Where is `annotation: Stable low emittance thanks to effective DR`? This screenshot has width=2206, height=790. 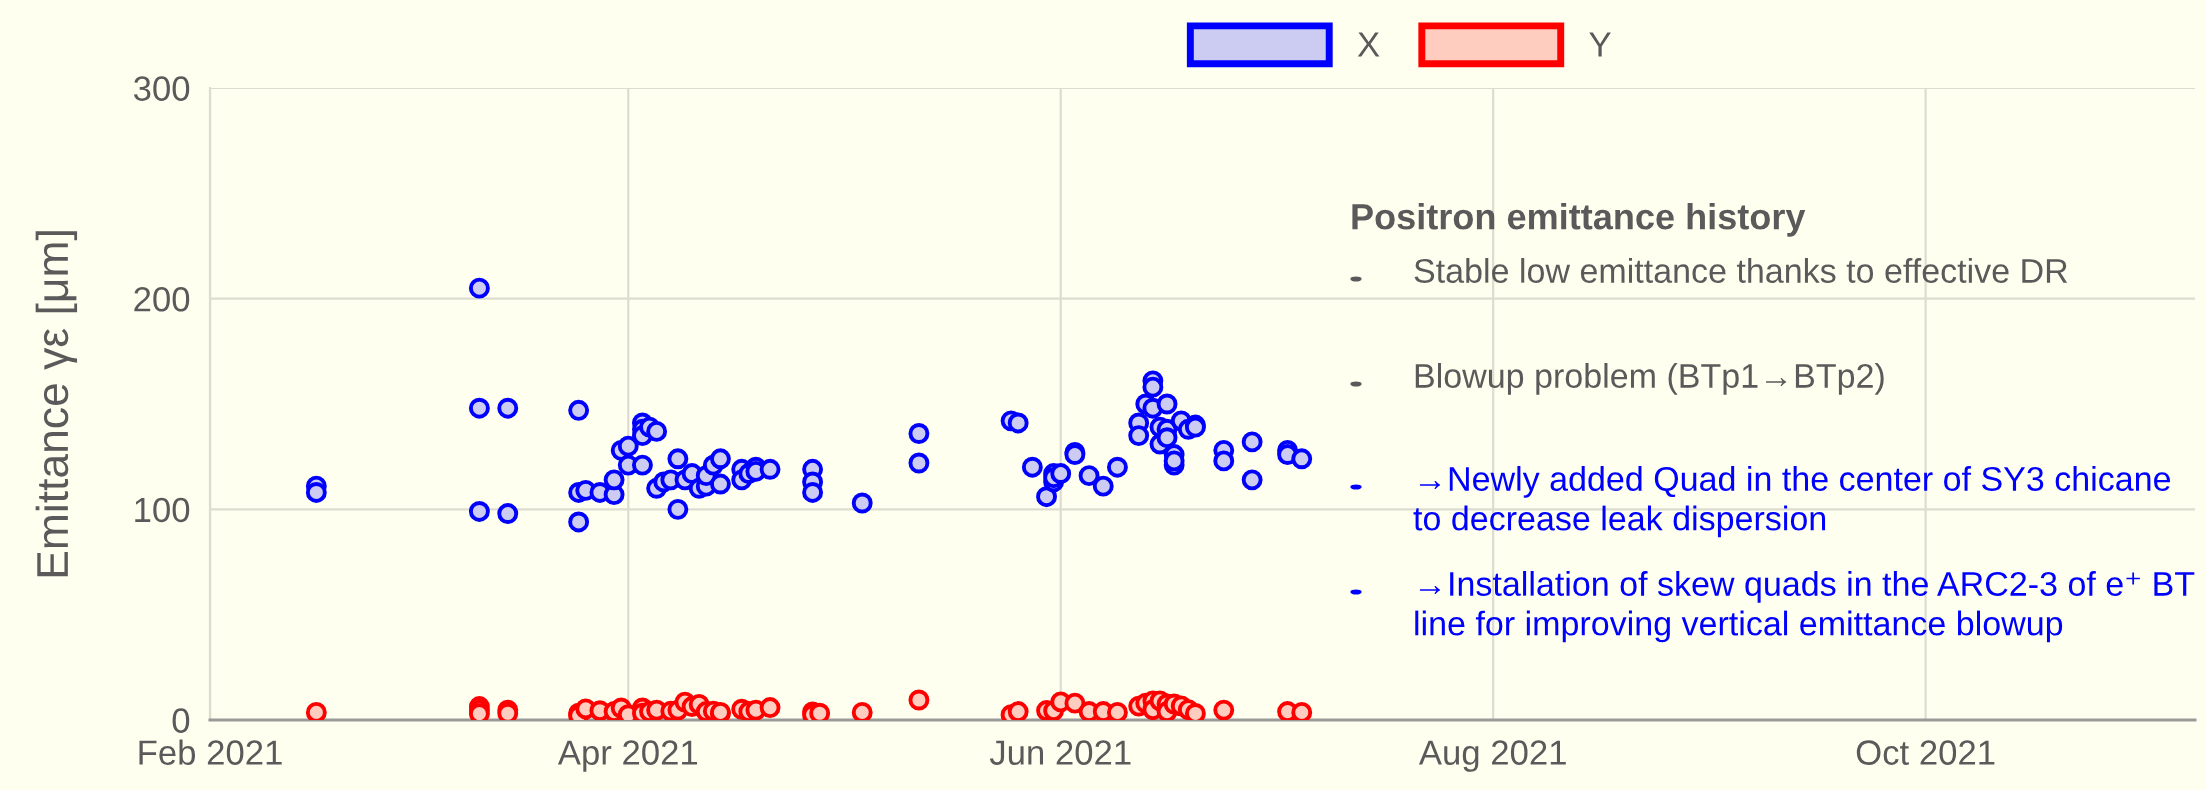 annotation: Stable low emittance thanks to effective DR is located at coordinates (1741, 270).